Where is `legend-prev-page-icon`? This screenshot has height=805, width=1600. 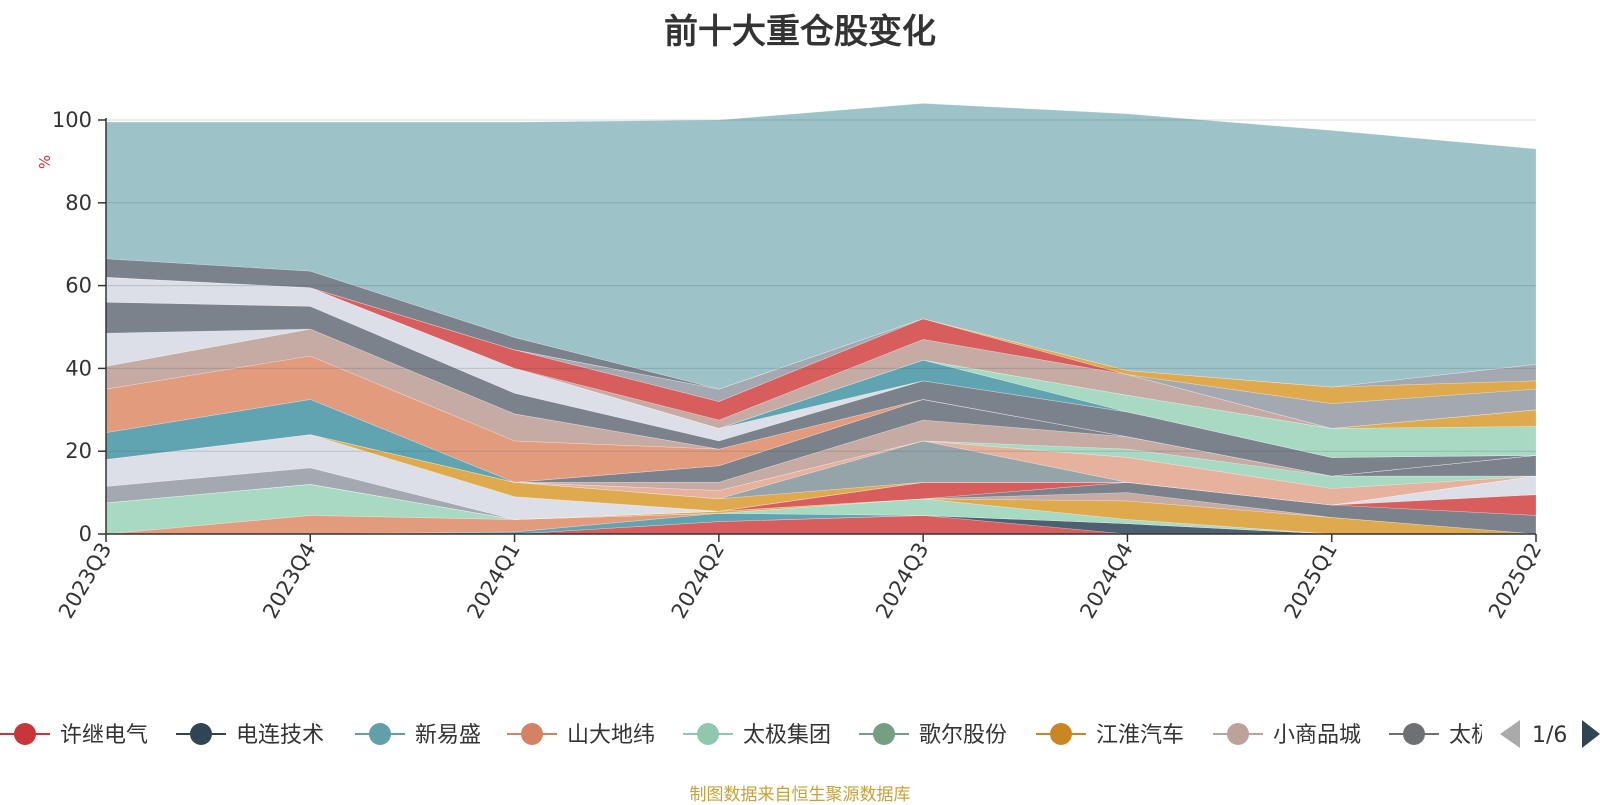
legend-prev-page-icon is located at coordinates (1510, 734).